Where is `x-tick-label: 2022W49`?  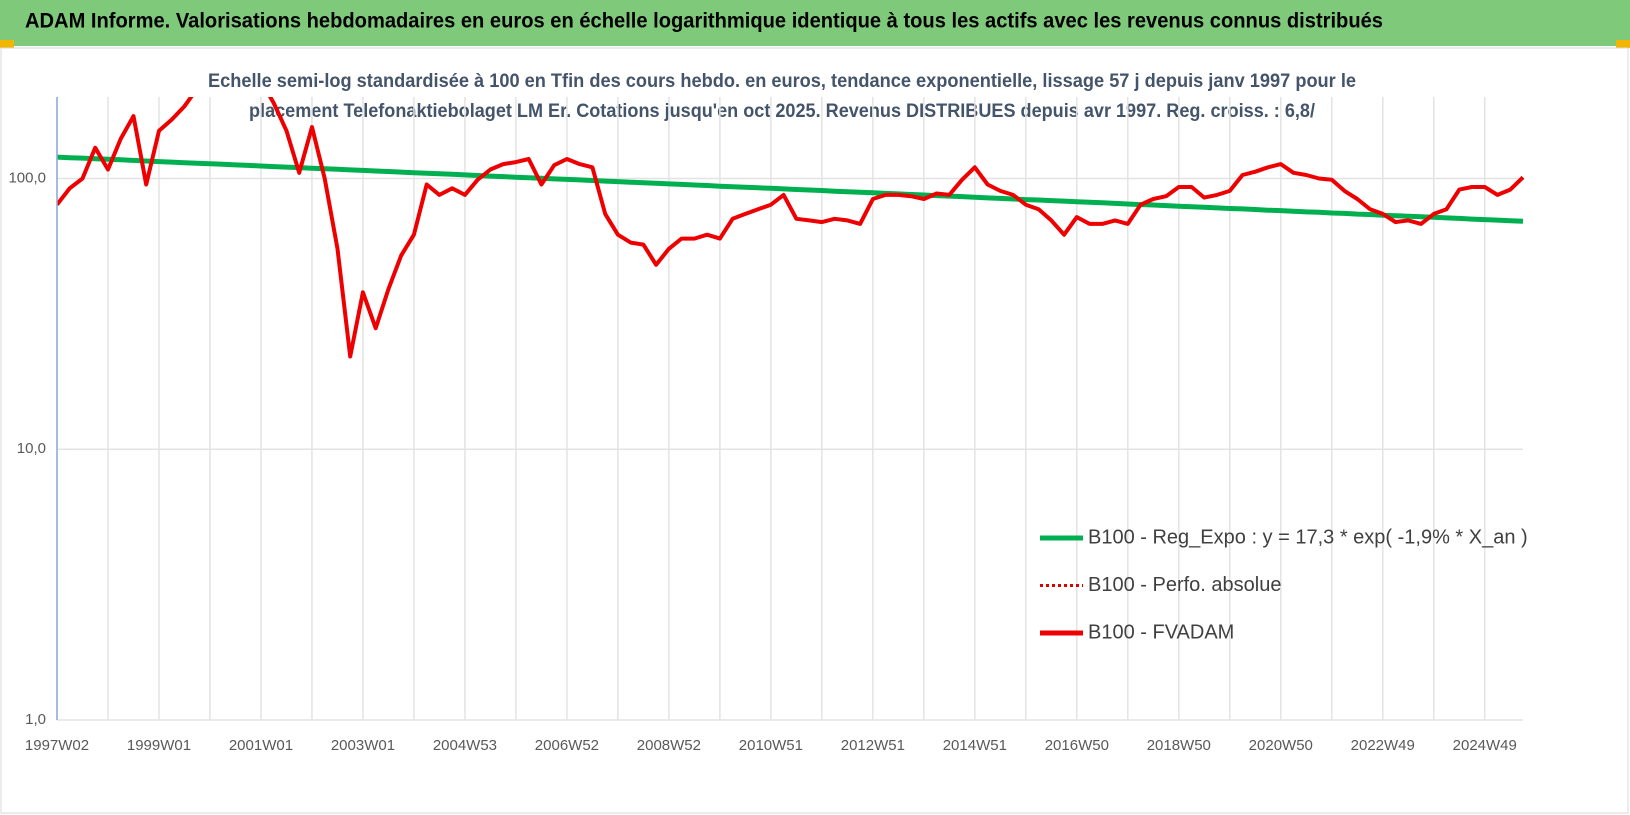 x-tick-label: 2022W49 is located at coordinates (1383, 745).